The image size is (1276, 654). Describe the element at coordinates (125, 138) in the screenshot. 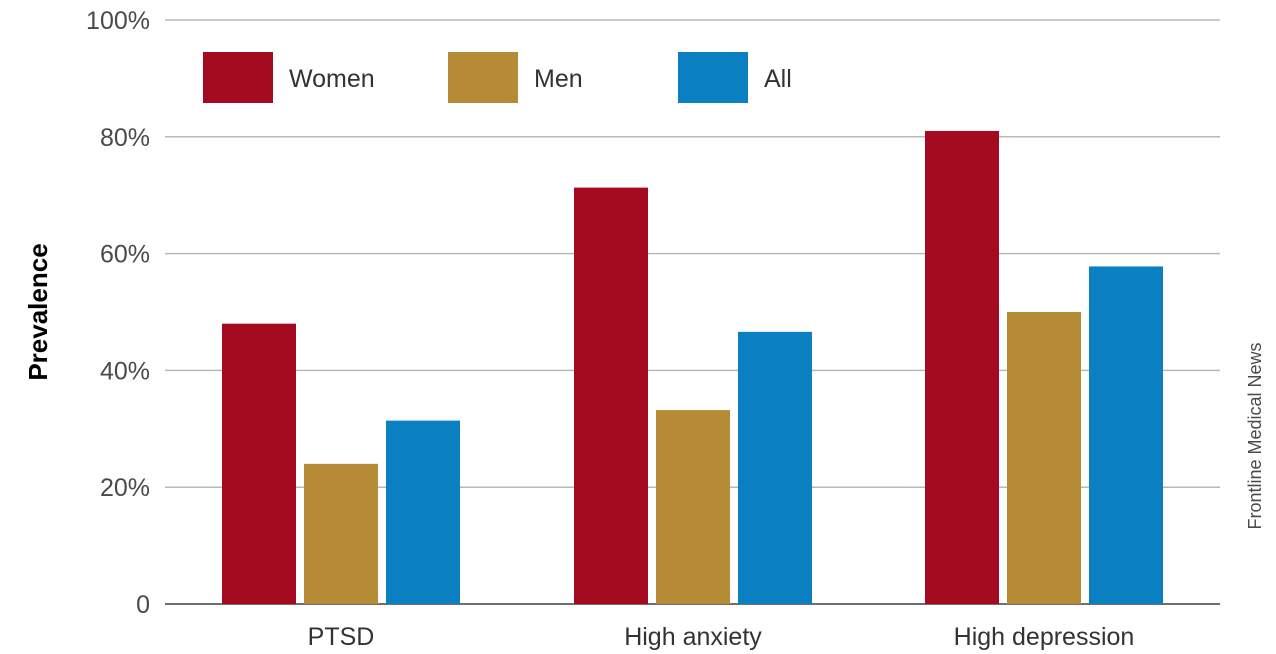

I see `y-tick-label: 80%` at that location.